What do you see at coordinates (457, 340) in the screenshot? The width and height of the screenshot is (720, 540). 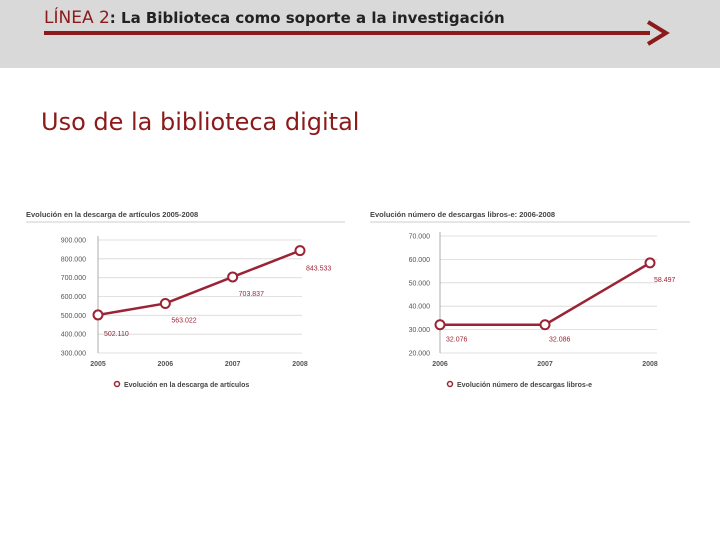 I see `data-label: 32.076` at bounding box center [457, 340].